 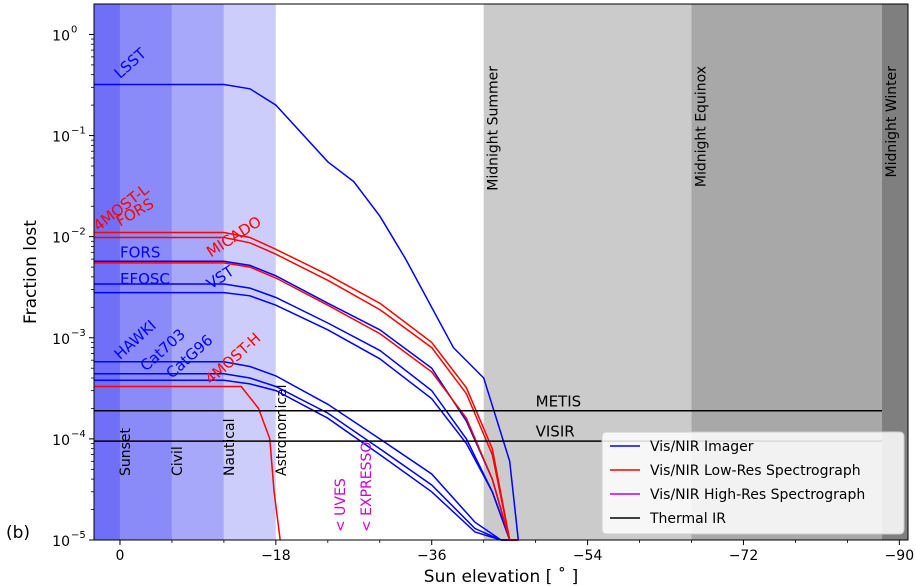 What do you see at coordinates (757, 495) in the screenshot?
I see `legend-label: Vis/NIR High-Res Spectrograph` at bounding box center [757, 495].